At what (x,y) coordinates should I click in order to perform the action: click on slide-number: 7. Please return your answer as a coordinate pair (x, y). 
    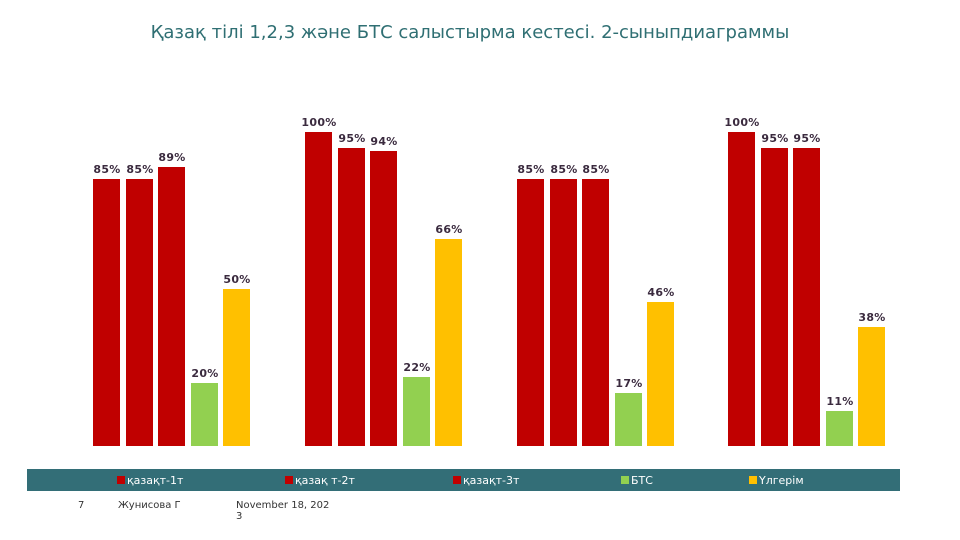
    Looking at the image, I should click on (81, 505).